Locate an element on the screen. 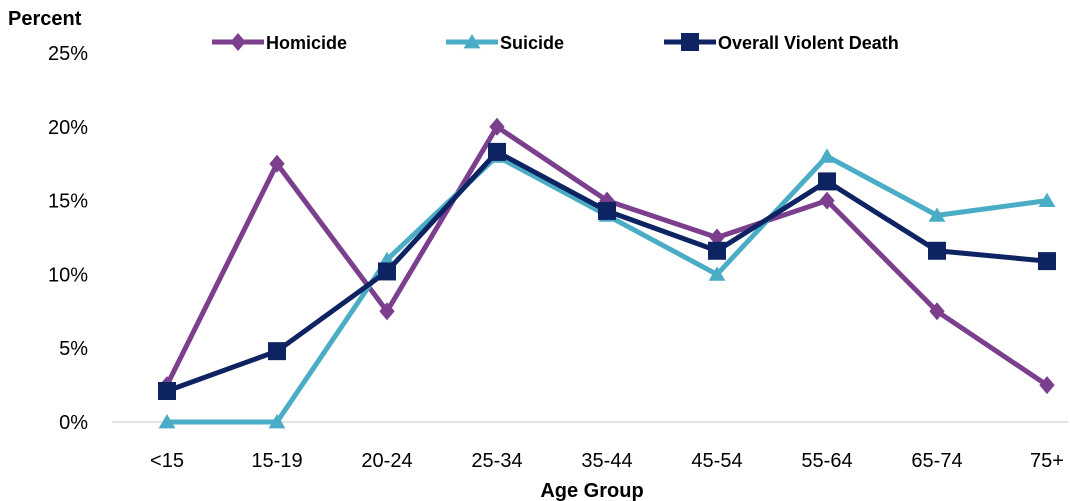 This screenshot has width=1070, height=501. x-tick-label: 35-44 is located at coordinates (606, 461).